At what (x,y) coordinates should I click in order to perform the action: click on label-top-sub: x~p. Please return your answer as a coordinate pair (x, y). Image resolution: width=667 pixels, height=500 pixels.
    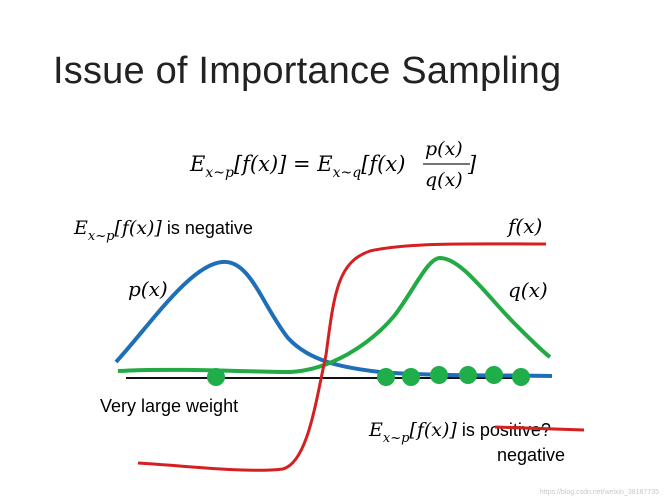
    Looking at the image, I should click on (101, 236).